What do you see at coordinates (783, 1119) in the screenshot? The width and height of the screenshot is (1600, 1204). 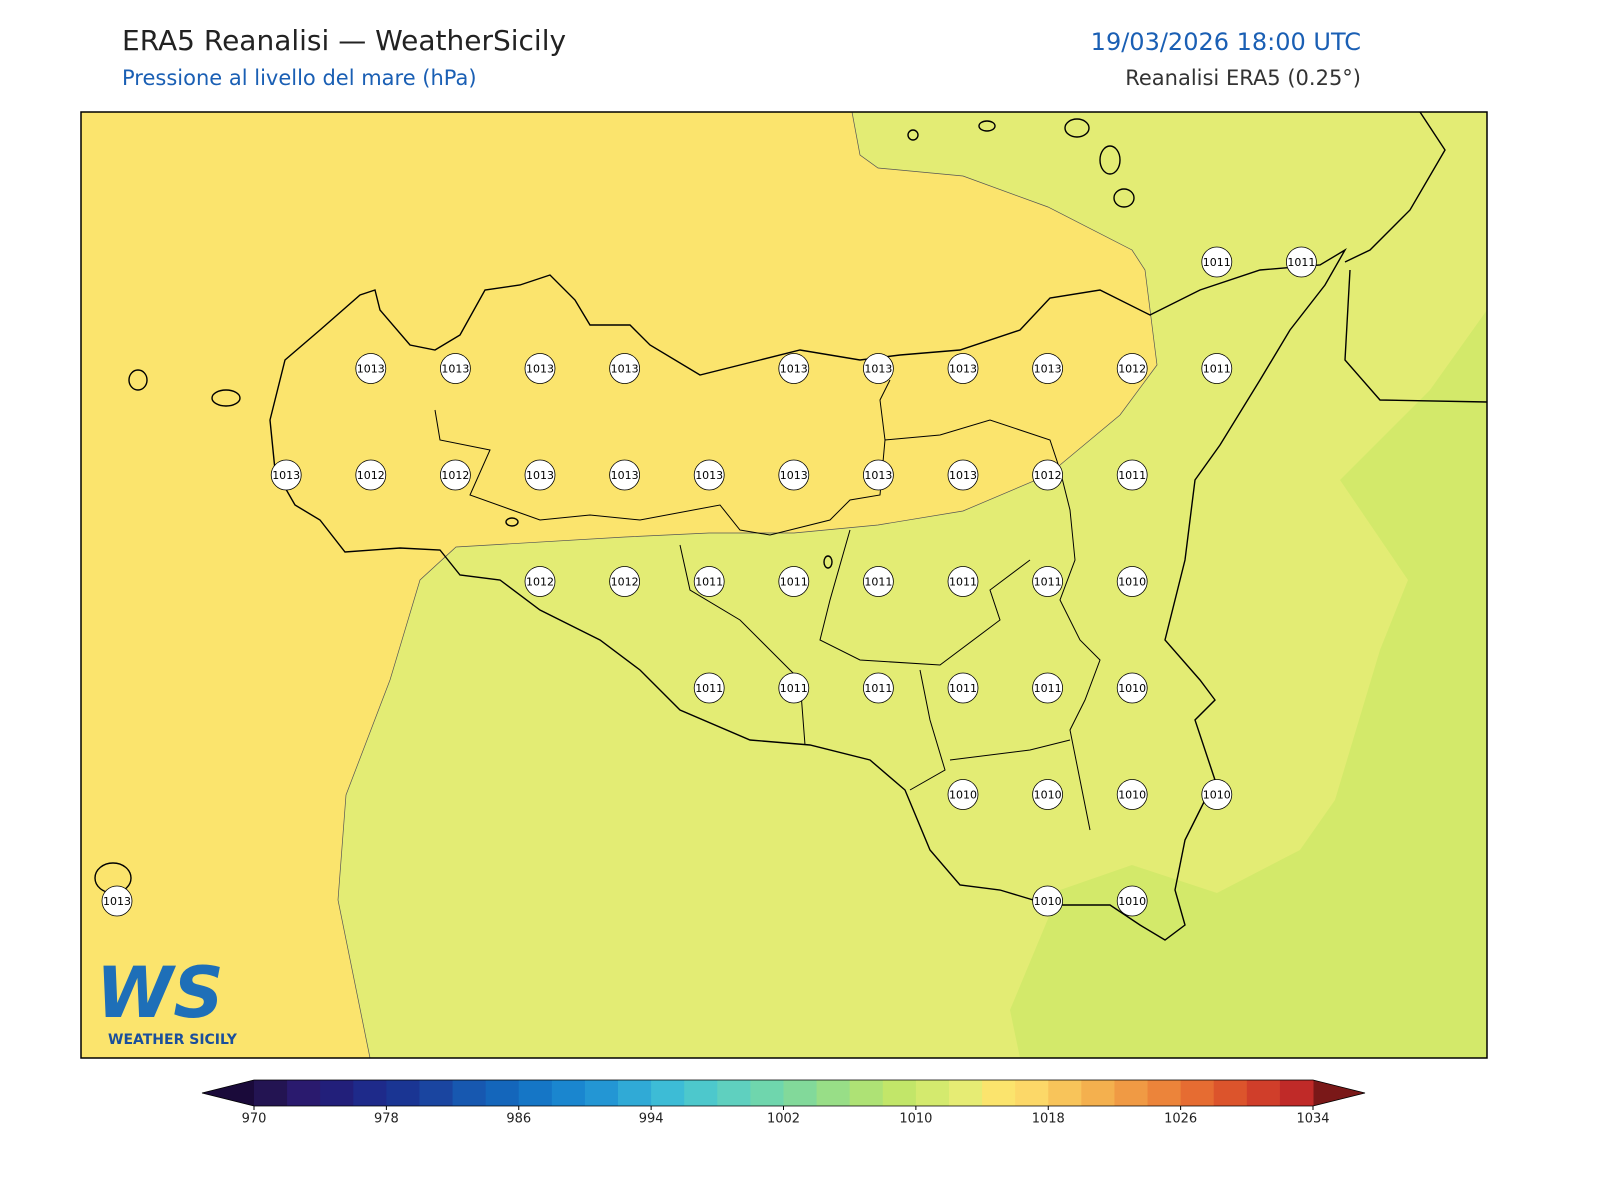 I see `colorbar-tick-label: 1002` at bounding box center [783, 1119].